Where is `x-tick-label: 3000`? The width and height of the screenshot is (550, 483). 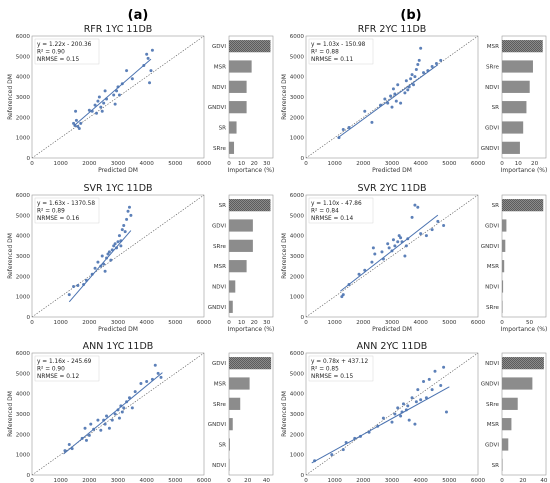 x-tick-label: 3000 is located at coordinates (392, 323).